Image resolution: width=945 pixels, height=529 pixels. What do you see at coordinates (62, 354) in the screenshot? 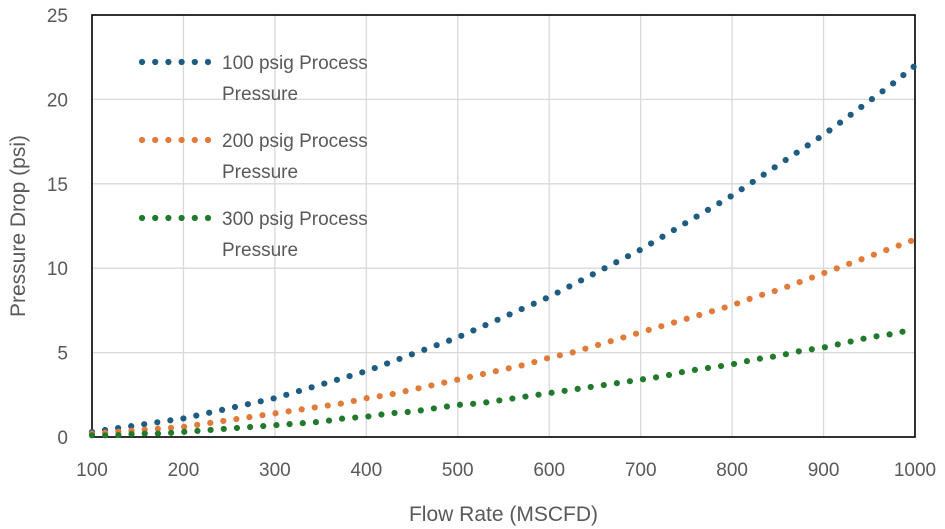
I see `y-tick-label: 5` at bounding box center [62, 354].